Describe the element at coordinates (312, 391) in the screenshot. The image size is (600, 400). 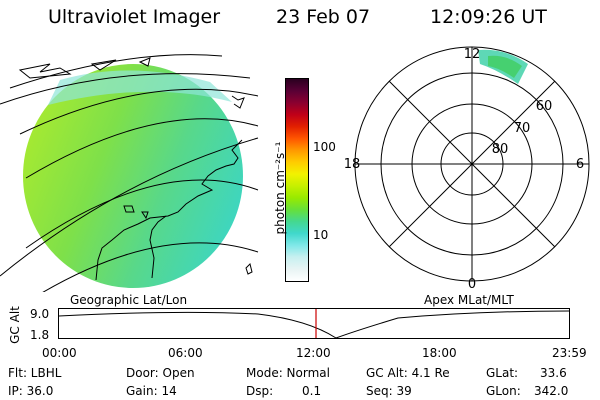
I see `dsp-value: 0.1` at that location.